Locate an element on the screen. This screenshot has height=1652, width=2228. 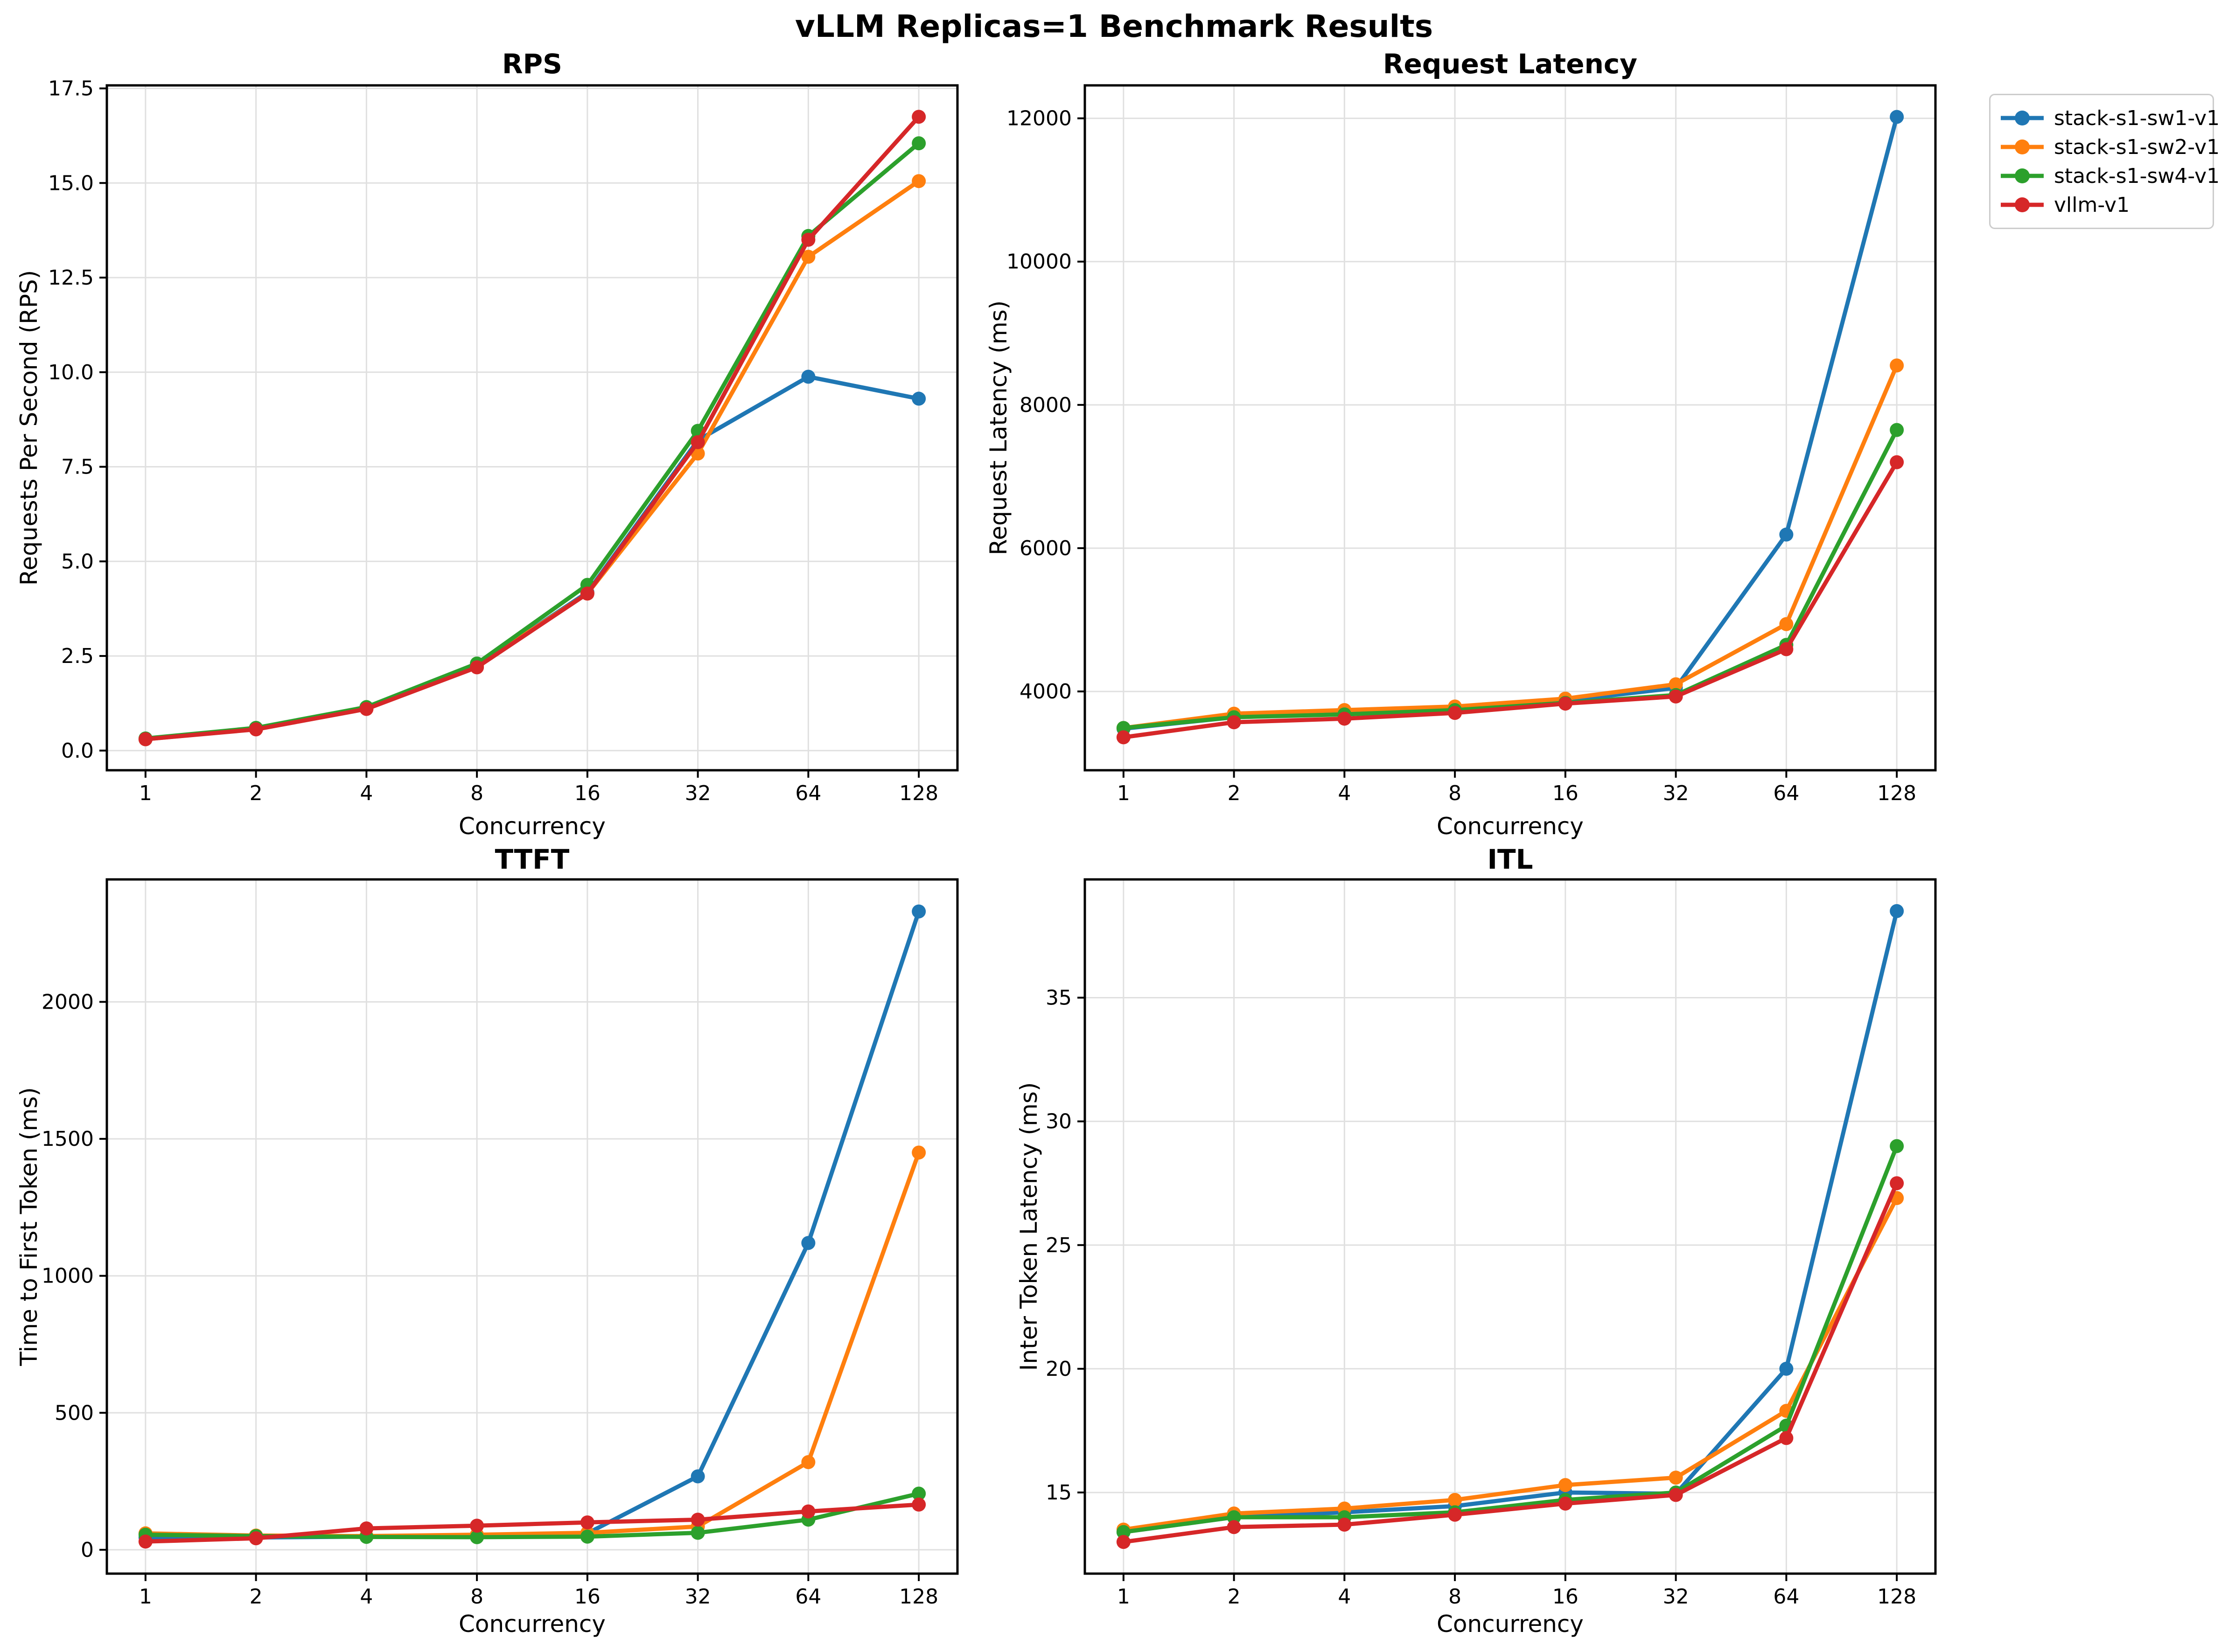
svg-text: 4000 is located at coordinates (1046, 692).